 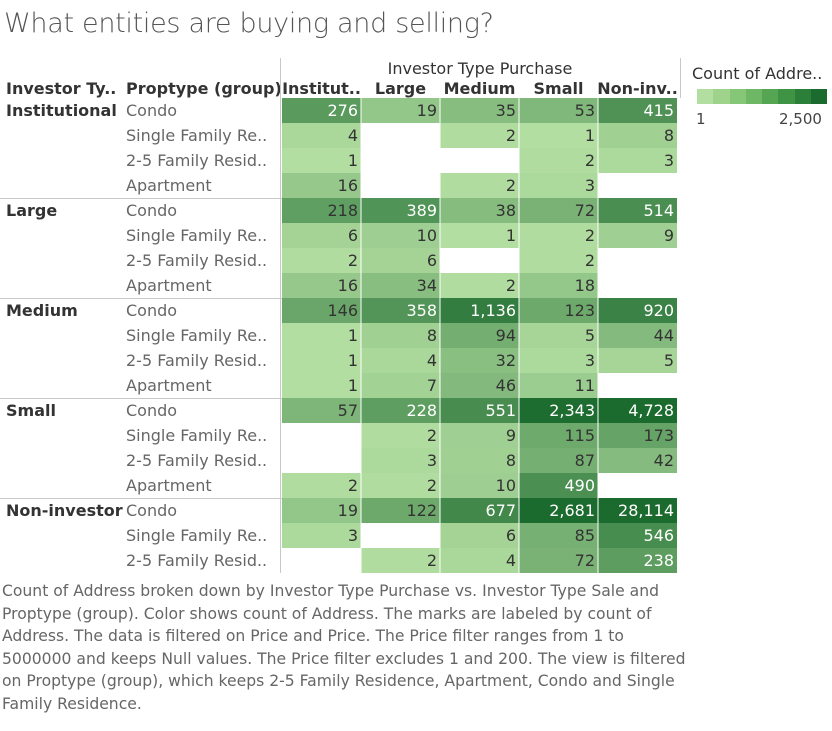 I want to click on cell-value-label: 123, so click(x=579, y=310).